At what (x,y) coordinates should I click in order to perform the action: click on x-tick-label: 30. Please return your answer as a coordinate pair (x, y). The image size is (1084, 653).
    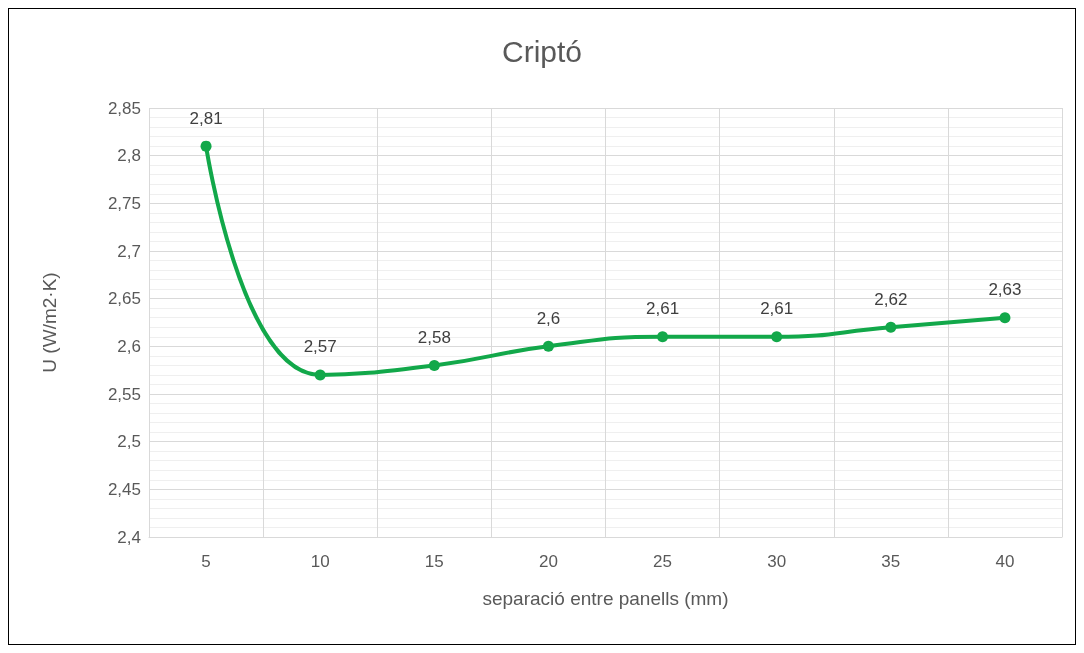
    Looking at the image, I should click on (777, 561).